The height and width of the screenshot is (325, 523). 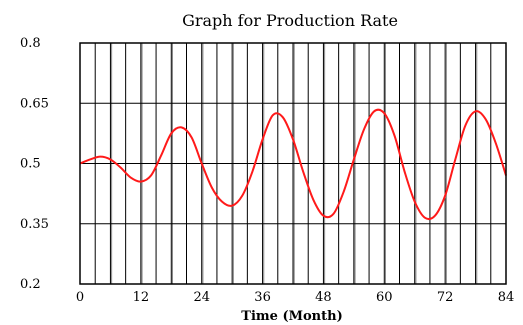 I want to click on x-tick-label: 84, so click(x=506, y=297).